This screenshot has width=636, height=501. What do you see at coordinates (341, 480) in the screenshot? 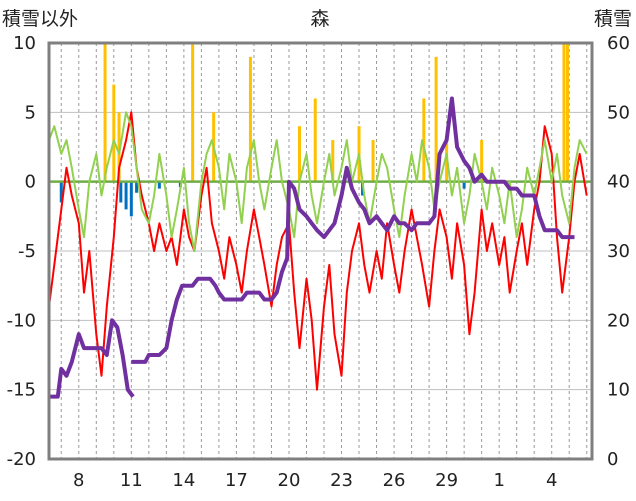
I see `x-tick-label: 23` at bounding box center [341, 480].